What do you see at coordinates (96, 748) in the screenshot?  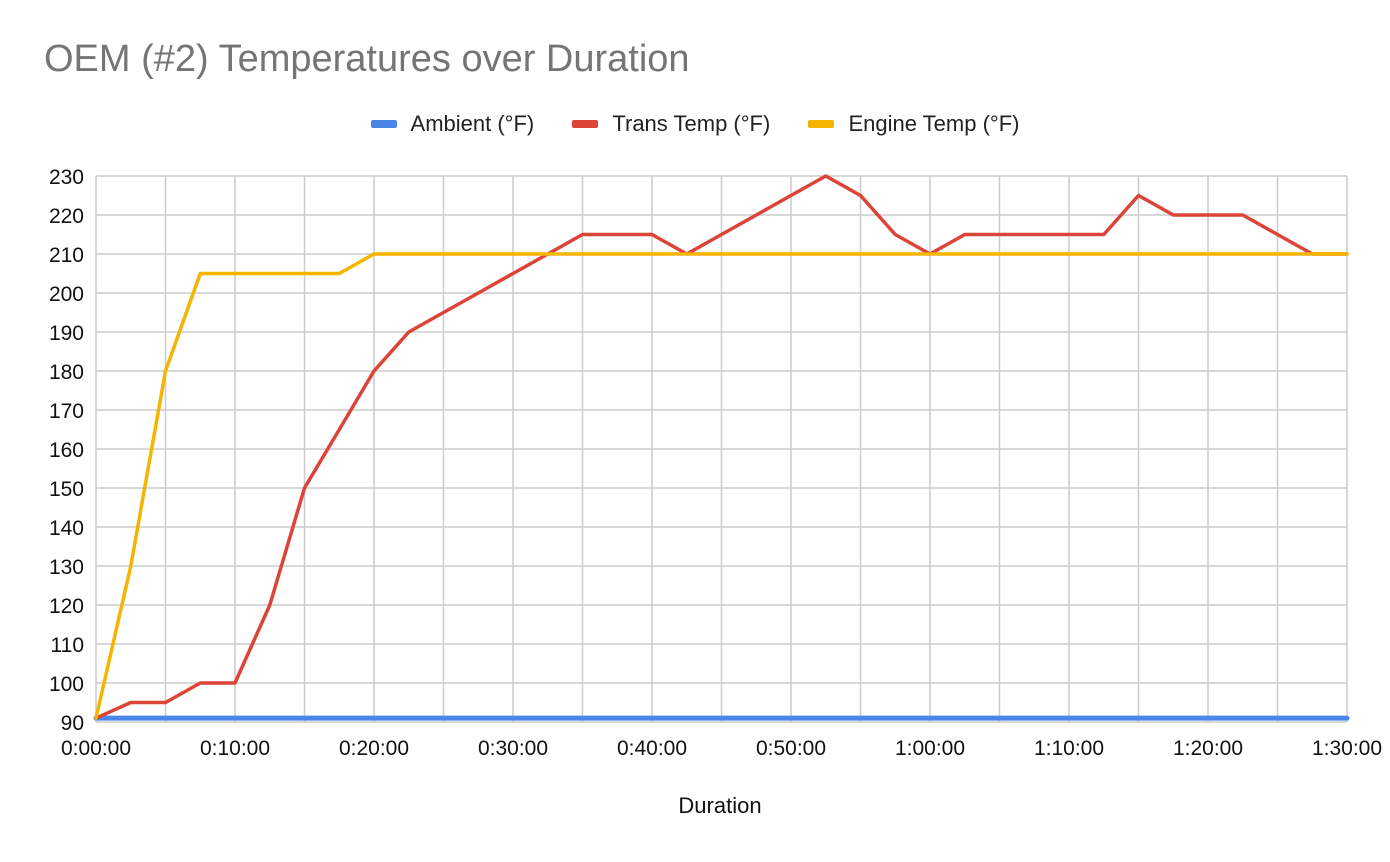 I see `x-tick-label: 0:00:00` at bounding box center [96, 748].